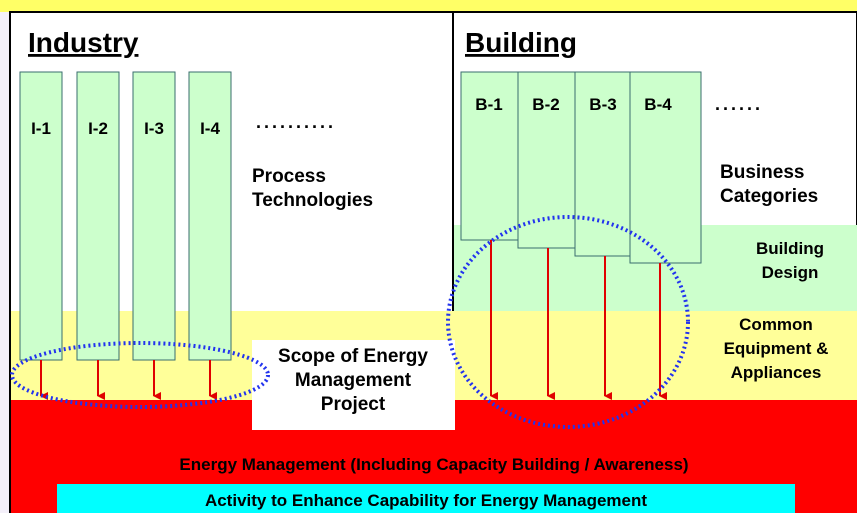 Image resolution: width=857 pixels, height=513 pixels. Describe the element at coordinates (776, 372) in the screenshot. I see `text-line: Appliances` at that location.